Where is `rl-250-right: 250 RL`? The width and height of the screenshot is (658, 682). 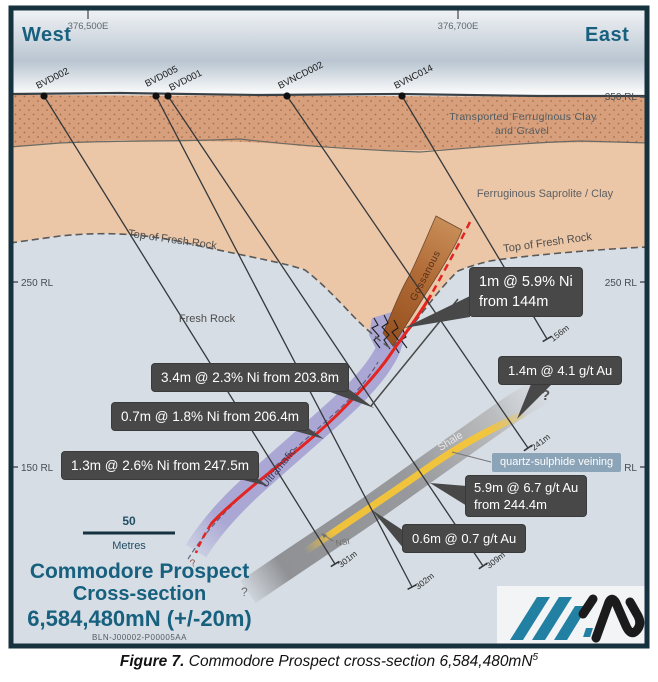
rl-250-right: 250 RL is located at coordinates (621, 283).